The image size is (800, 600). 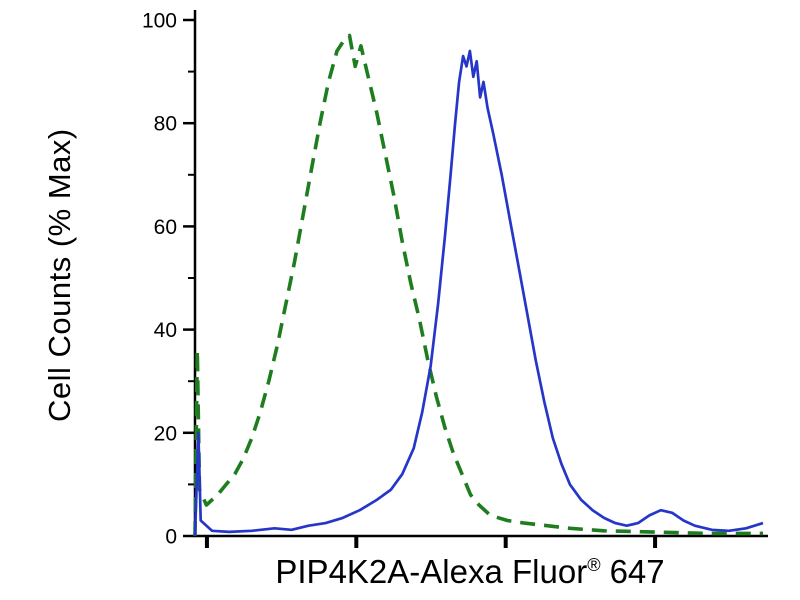 What do you see at coordinates (637, 571) in the screenshot?
I see `x-axis-title-number: 647` at bounding box center [637, 571].